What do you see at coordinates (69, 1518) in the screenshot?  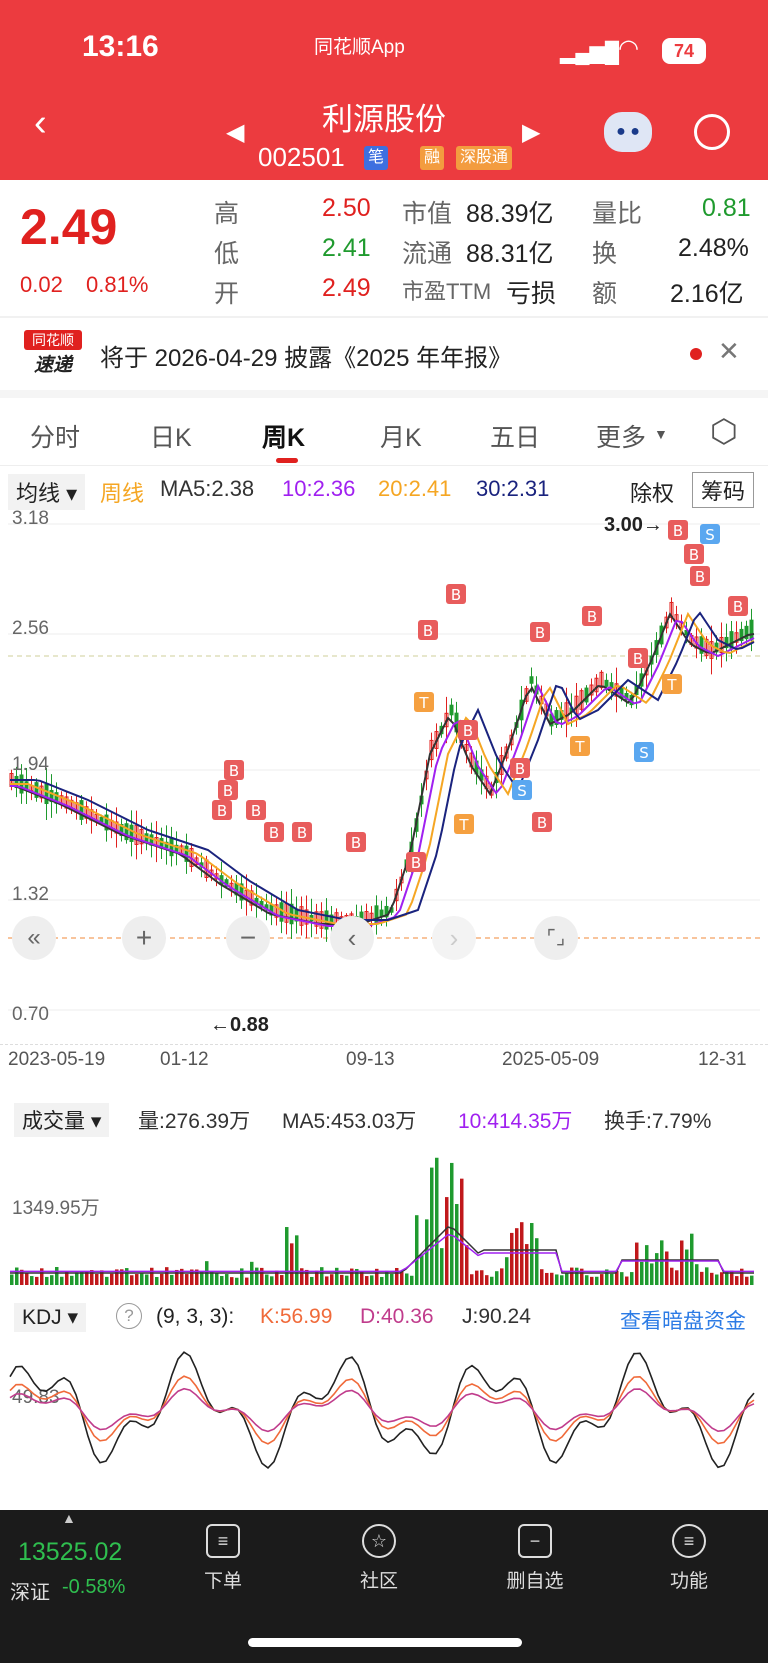 I see `expand-icon: ▲` at bounding box center [69, 1518].